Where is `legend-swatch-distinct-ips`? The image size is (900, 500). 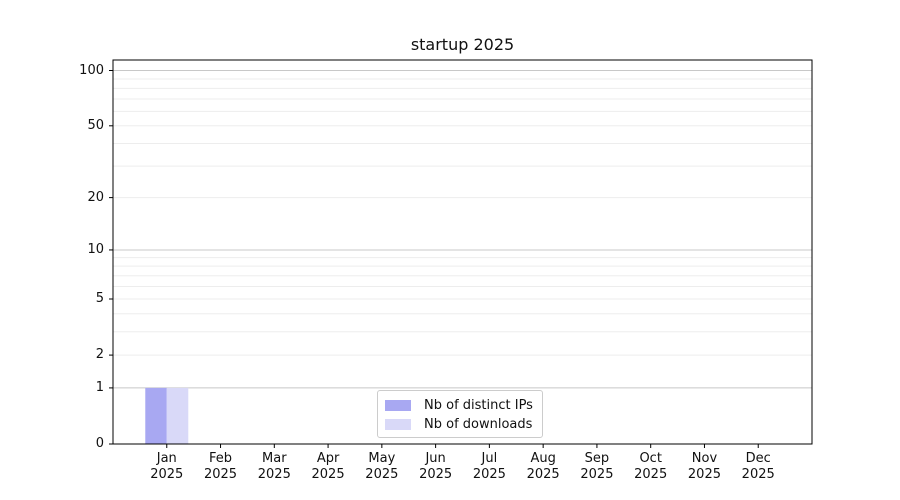 legend-swatch-distinct-ips is located at coordinates (398, 405).